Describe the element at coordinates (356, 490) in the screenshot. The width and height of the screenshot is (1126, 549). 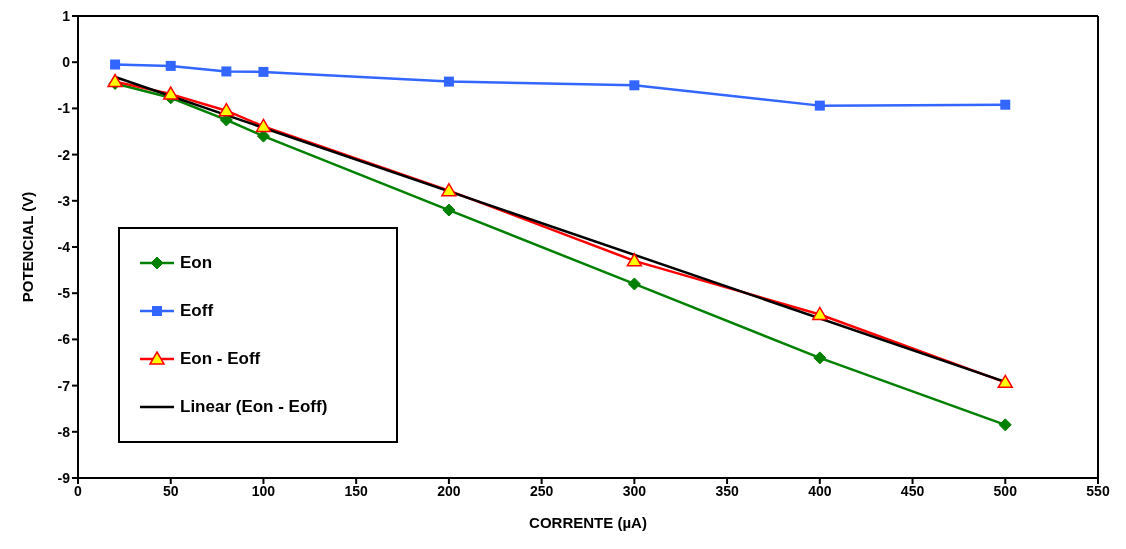
I see `x-tick-label: 150` at that location.